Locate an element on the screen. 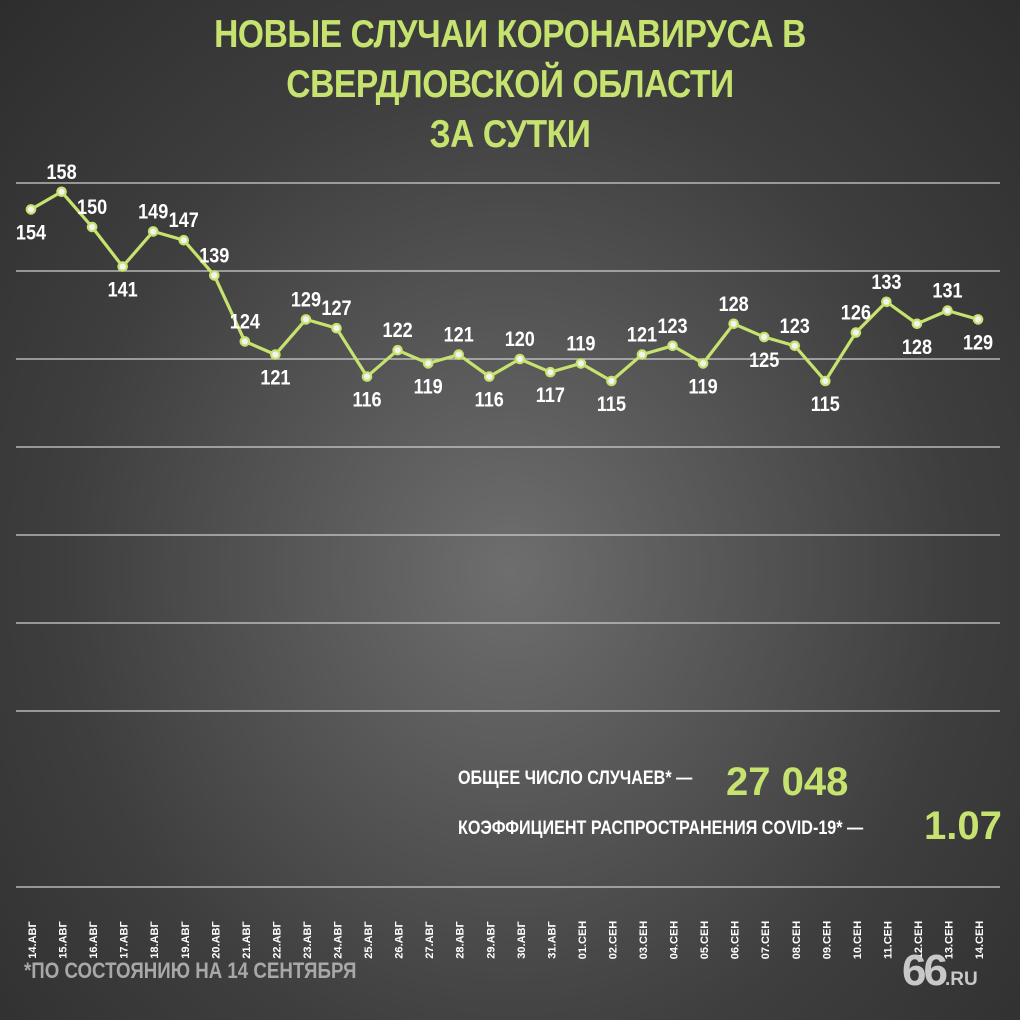 Image resolution: width=1020 pixels, height=1020 pixels. data-label: 124 is located at coordinates (245, 322).